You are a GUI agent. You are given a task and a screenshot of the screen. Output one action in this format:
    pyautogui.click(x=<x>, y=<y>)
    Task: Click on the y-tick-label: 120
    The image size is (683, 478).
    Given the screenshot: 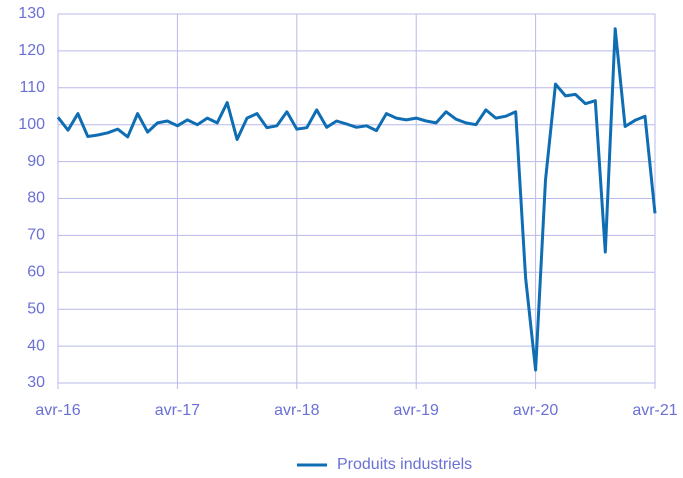 What is the action you would take?
    pyautogui.click(x=31, y=50)
    